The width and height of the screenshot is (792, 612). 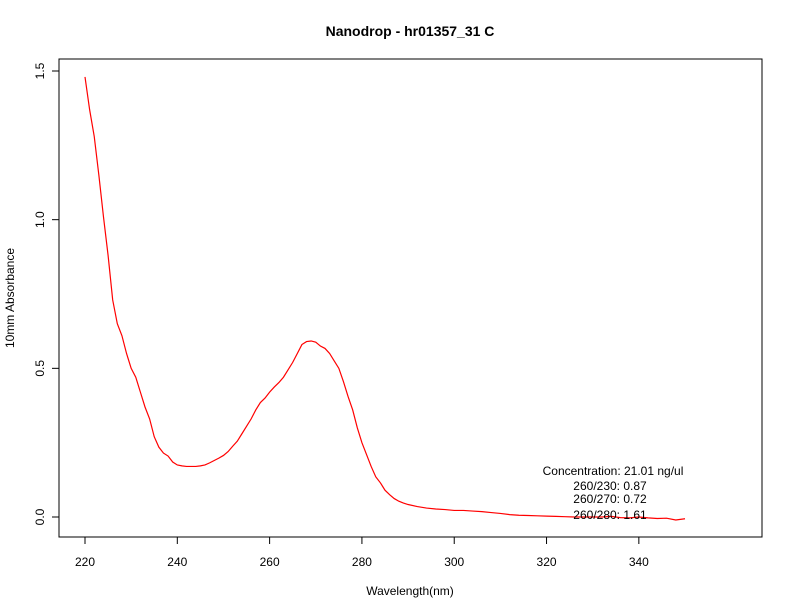 I want to click on annotation-concentration: Concentration: 21.01 ng/ul, so click(x=613, y=471).